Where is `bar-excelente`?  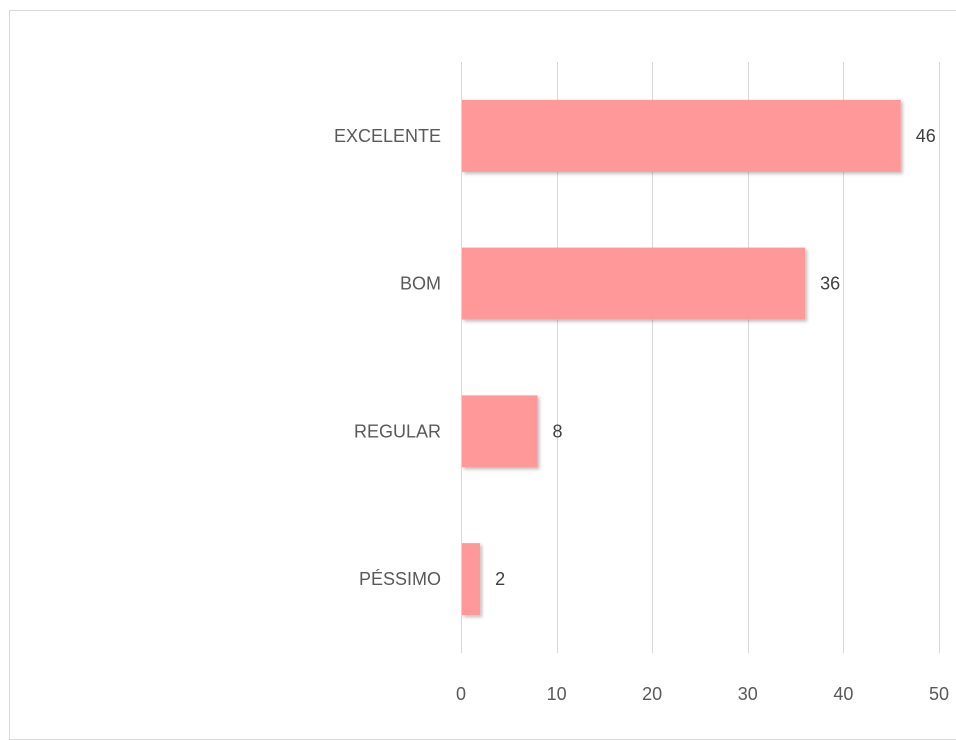
bar-excelente is located at coordinates (681, 135).